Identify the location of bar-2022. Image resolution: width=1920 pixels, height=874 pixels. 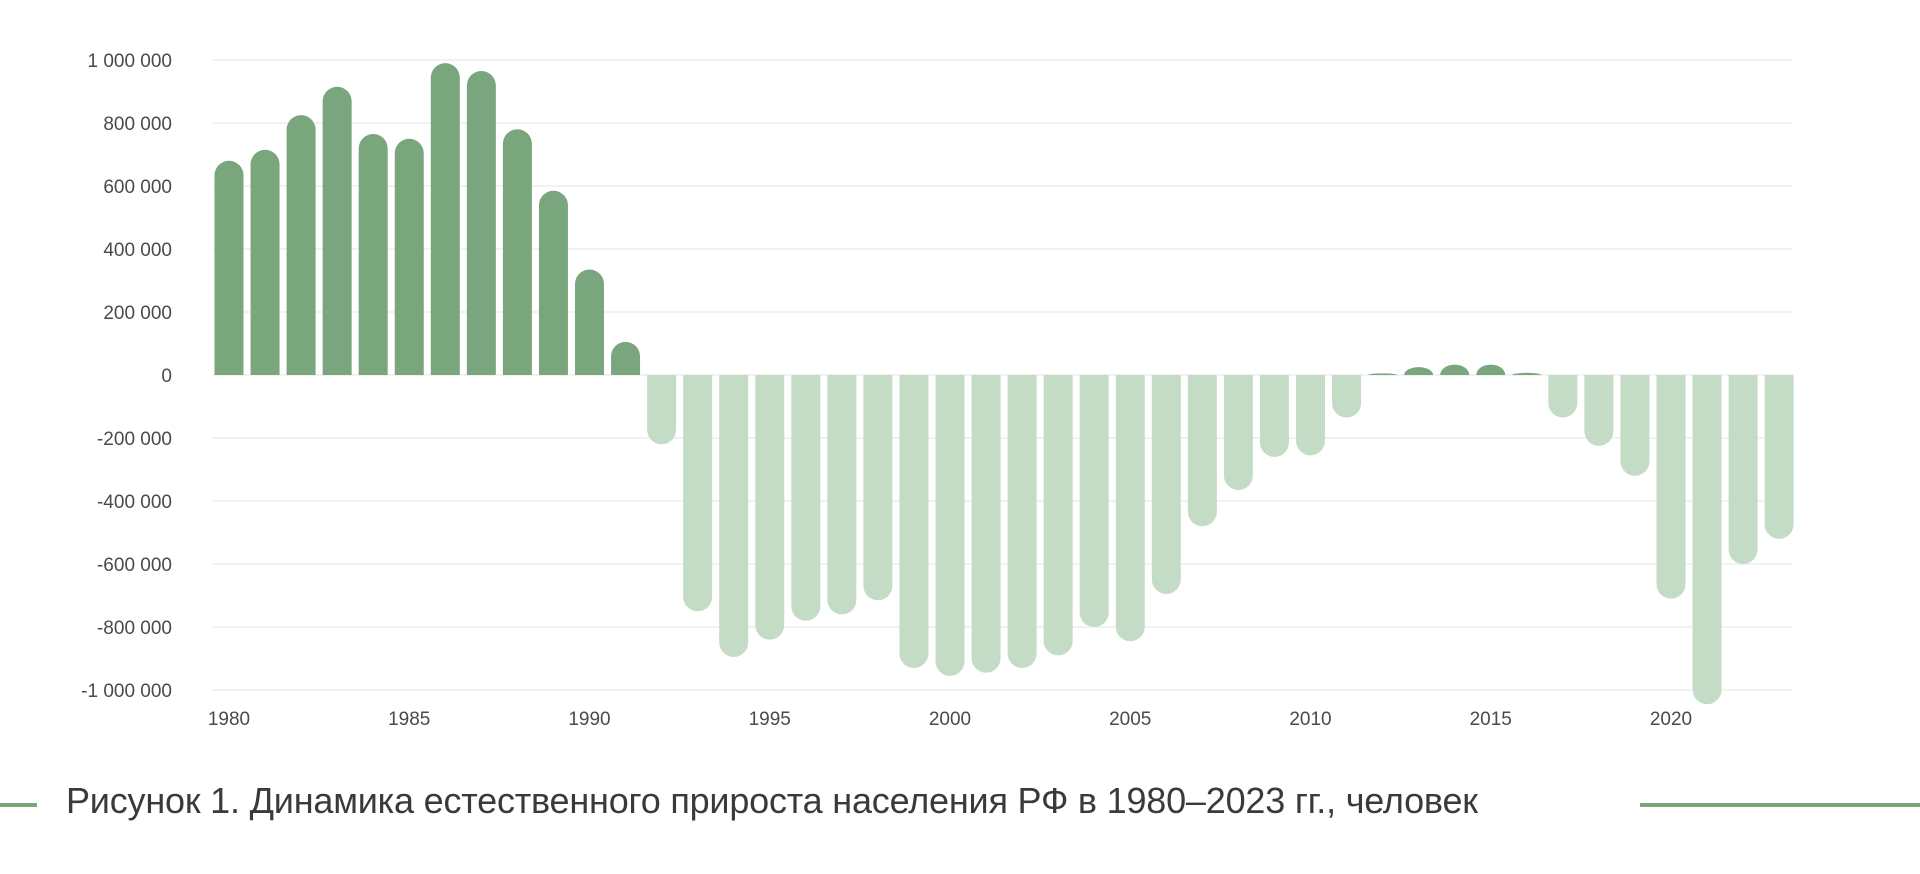
(1743, 469).